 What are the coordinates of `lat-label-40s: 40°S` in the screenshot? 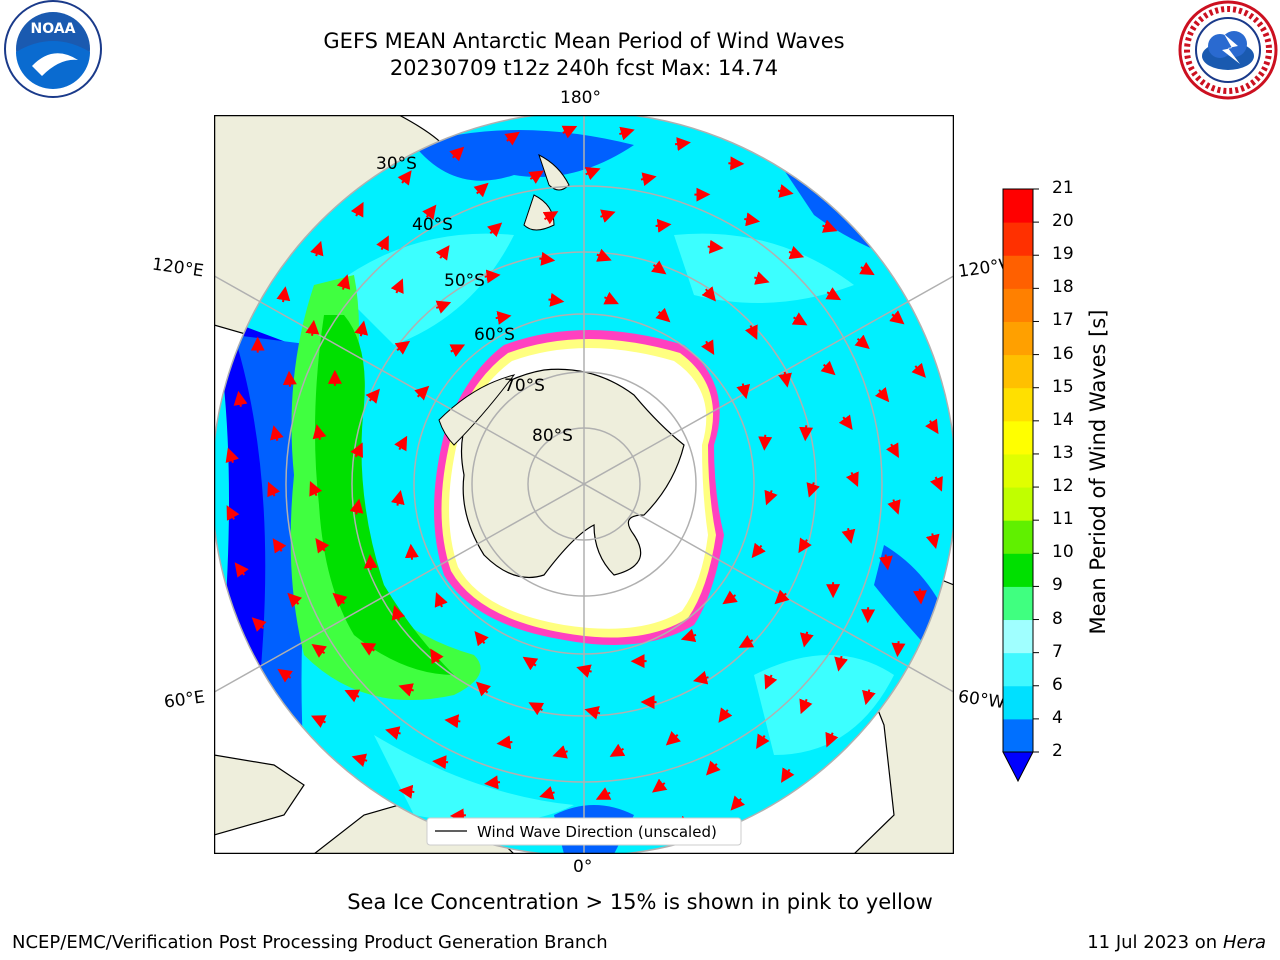 It's located at (432, 225).